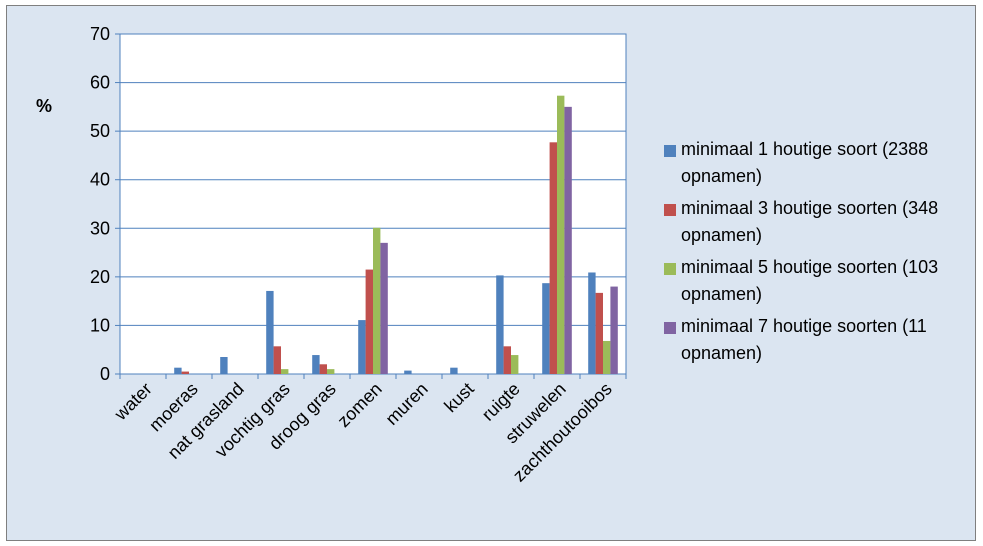 The width and height of the screenshot is (983, 546). I want to click on legend-item-series-1: minimaal 1 houtige soort (2388 opnamen), so click(819, 164).